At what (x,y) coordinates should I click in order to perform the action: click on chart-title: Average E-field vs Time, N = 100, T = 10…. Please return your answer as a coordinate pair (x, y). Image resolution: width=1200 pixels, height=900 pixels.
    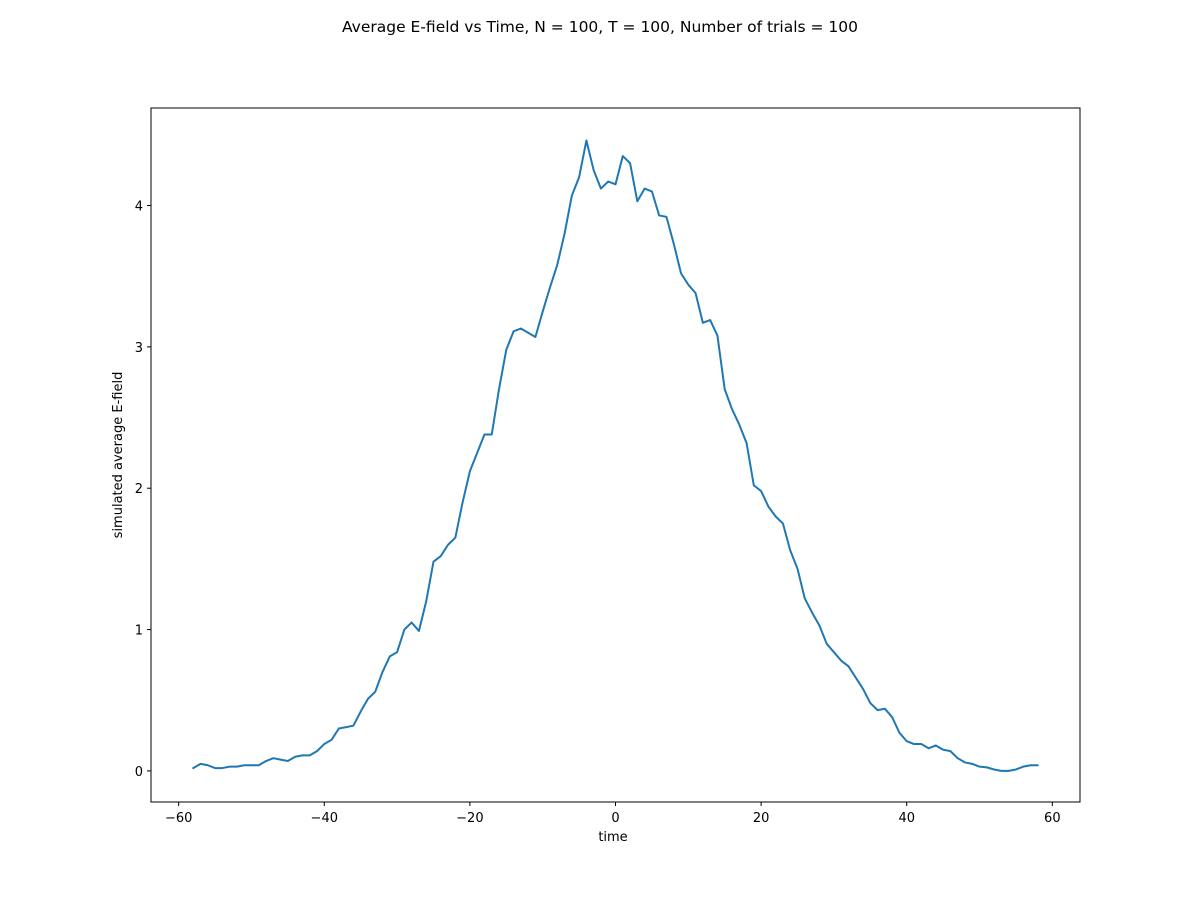
    Looking at the image, I should click on (600, 27).